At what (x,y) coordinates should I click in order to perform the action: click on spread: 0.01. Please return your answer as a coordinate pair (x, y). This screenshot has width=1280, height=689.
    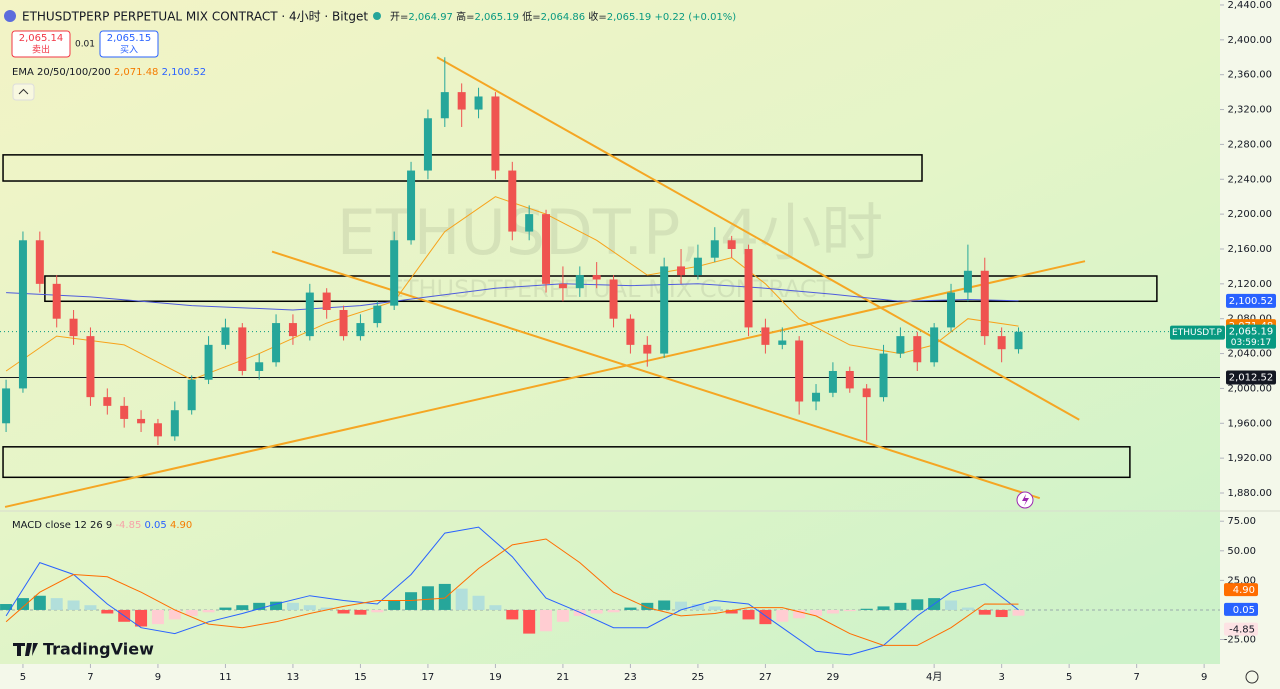
    Looking at the image, I should click on (85, 45).